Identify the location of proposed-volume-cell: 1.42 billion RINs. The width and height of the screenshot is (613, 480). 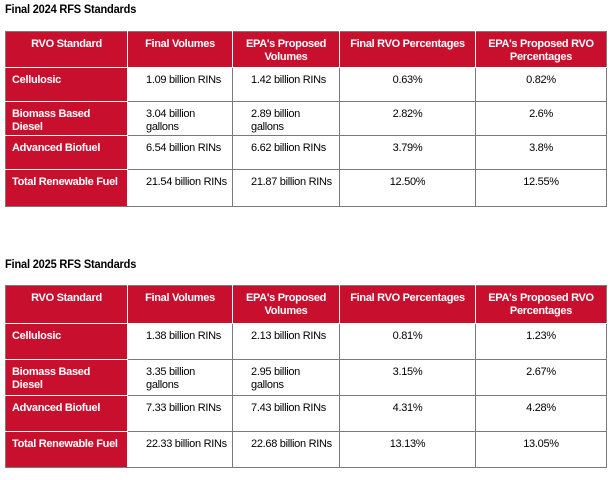
(286, 84).